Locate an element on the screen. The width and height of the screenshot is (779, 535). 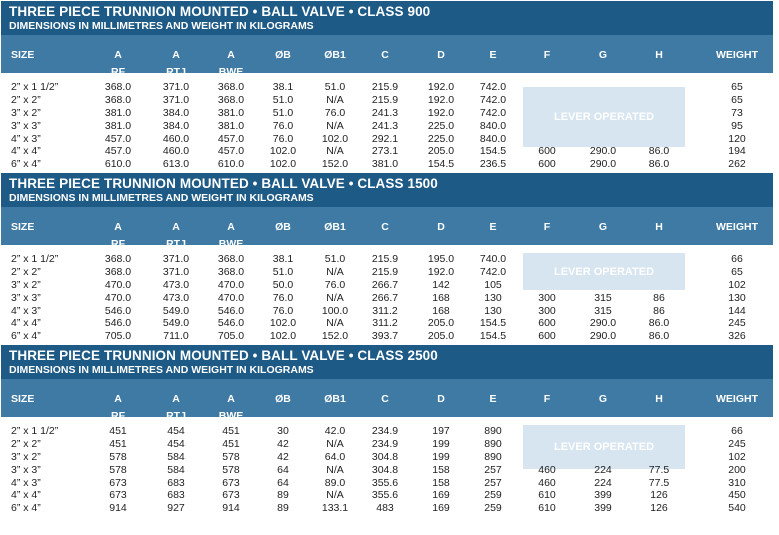
f-cell: 600 is located at coordinates (547, 164).